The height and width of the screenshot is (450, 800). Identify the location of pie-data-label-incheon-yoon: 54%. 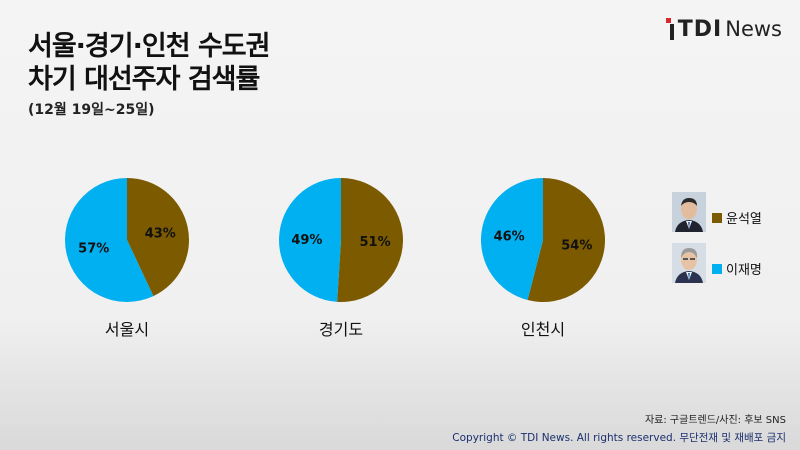
(576, 245).